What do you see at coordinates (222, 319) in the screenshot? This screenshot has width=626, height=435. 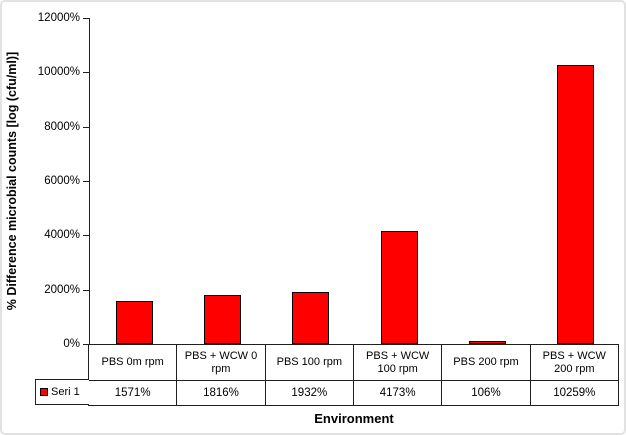 I see `bar-pbs-wcw-0-rpm` at bounding box center [222, 319].